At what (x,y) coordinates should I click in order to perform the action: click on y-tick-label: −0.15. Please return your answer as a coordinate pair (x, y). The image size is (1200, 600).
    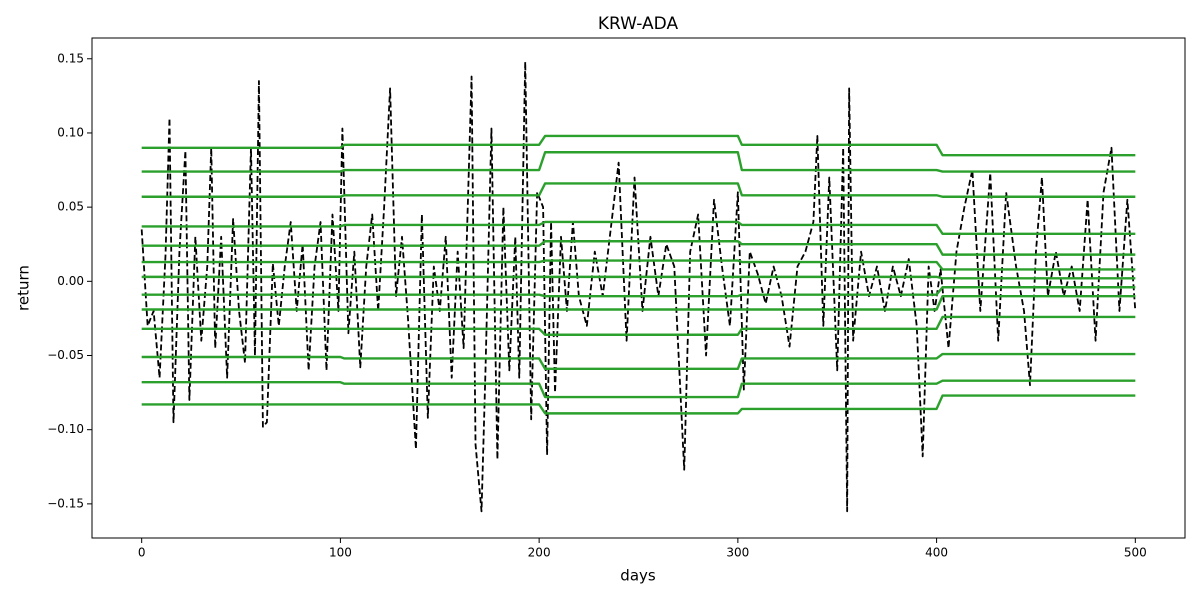
    Looking at the image, I should click on (65, 503).